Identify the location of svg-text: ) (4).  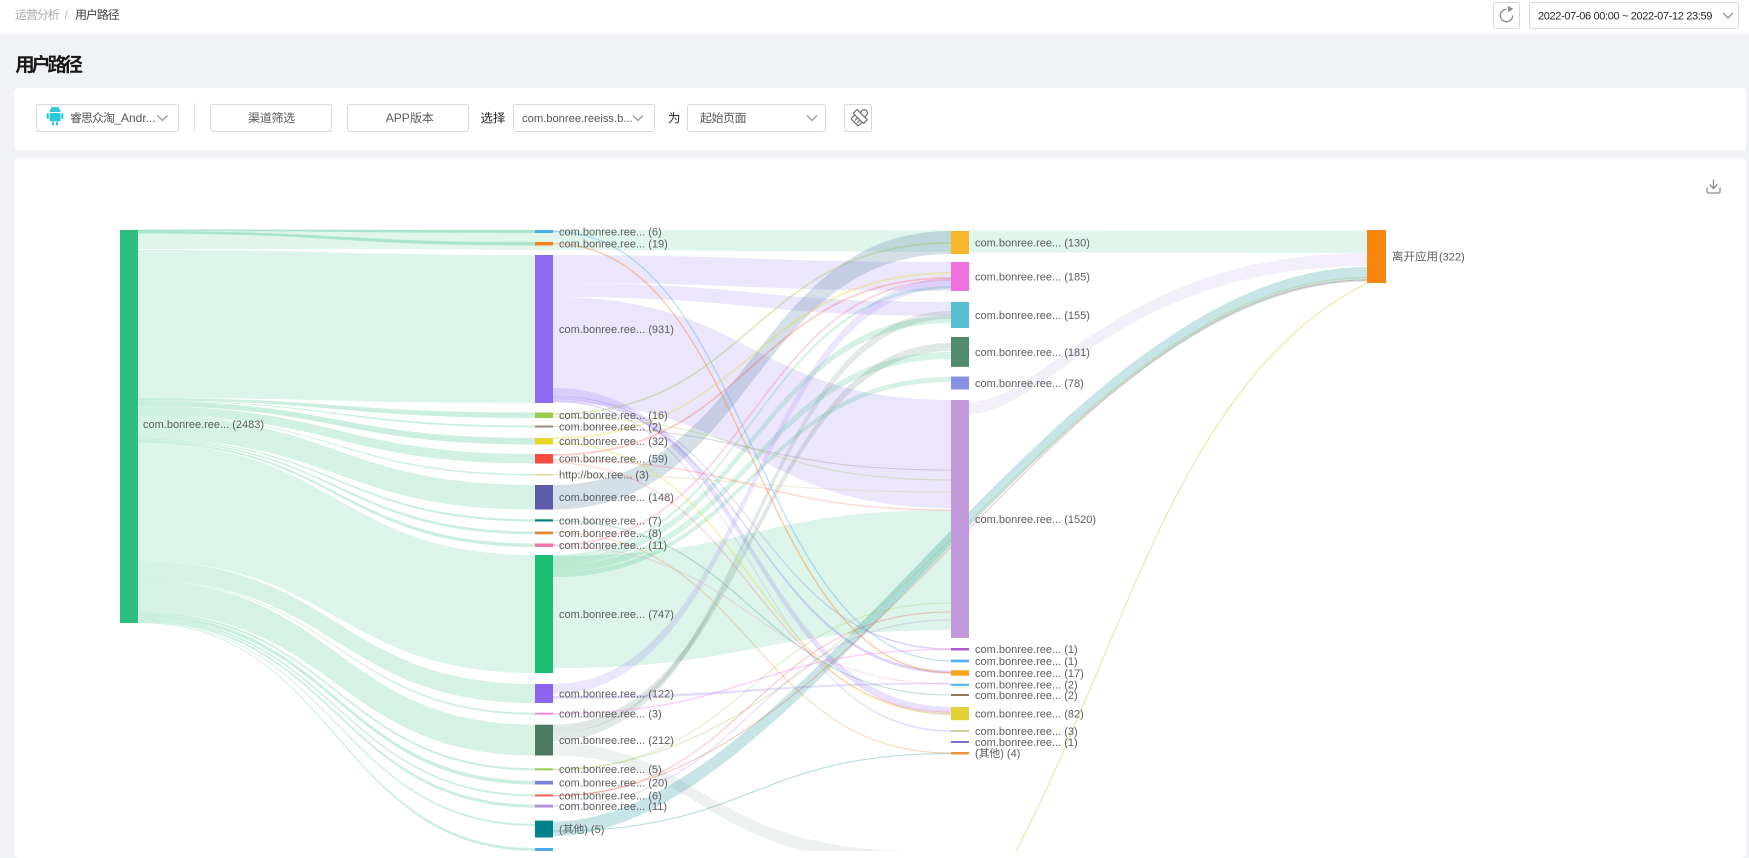
(1010, 754).